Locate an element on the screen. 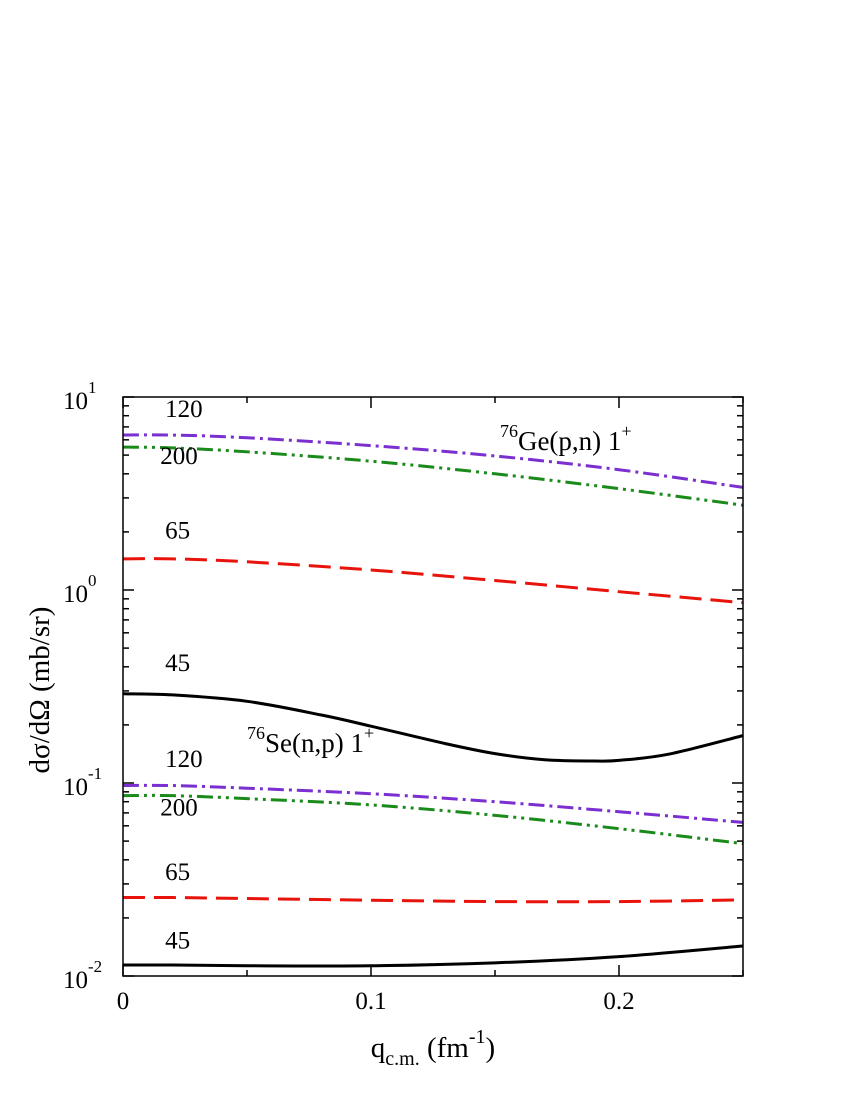 The height and width of the screenshot is (1100, 850). x-axis-label: qc.m. (fm-1) is located at coordinates (433, 1048).